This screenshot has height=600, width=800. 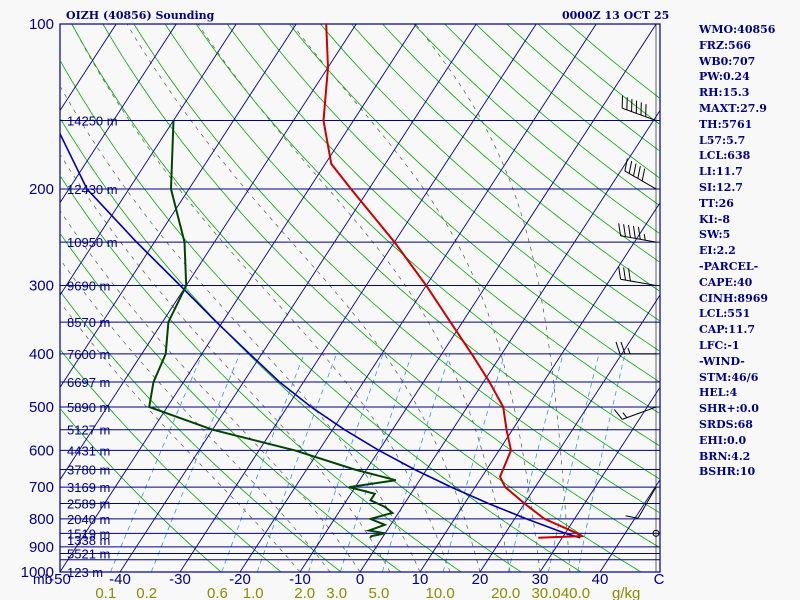 What do you see at coordinates (722, 361) in the screenshot?
I see `index-item: -WIND-` at bounding box center [722, 361].